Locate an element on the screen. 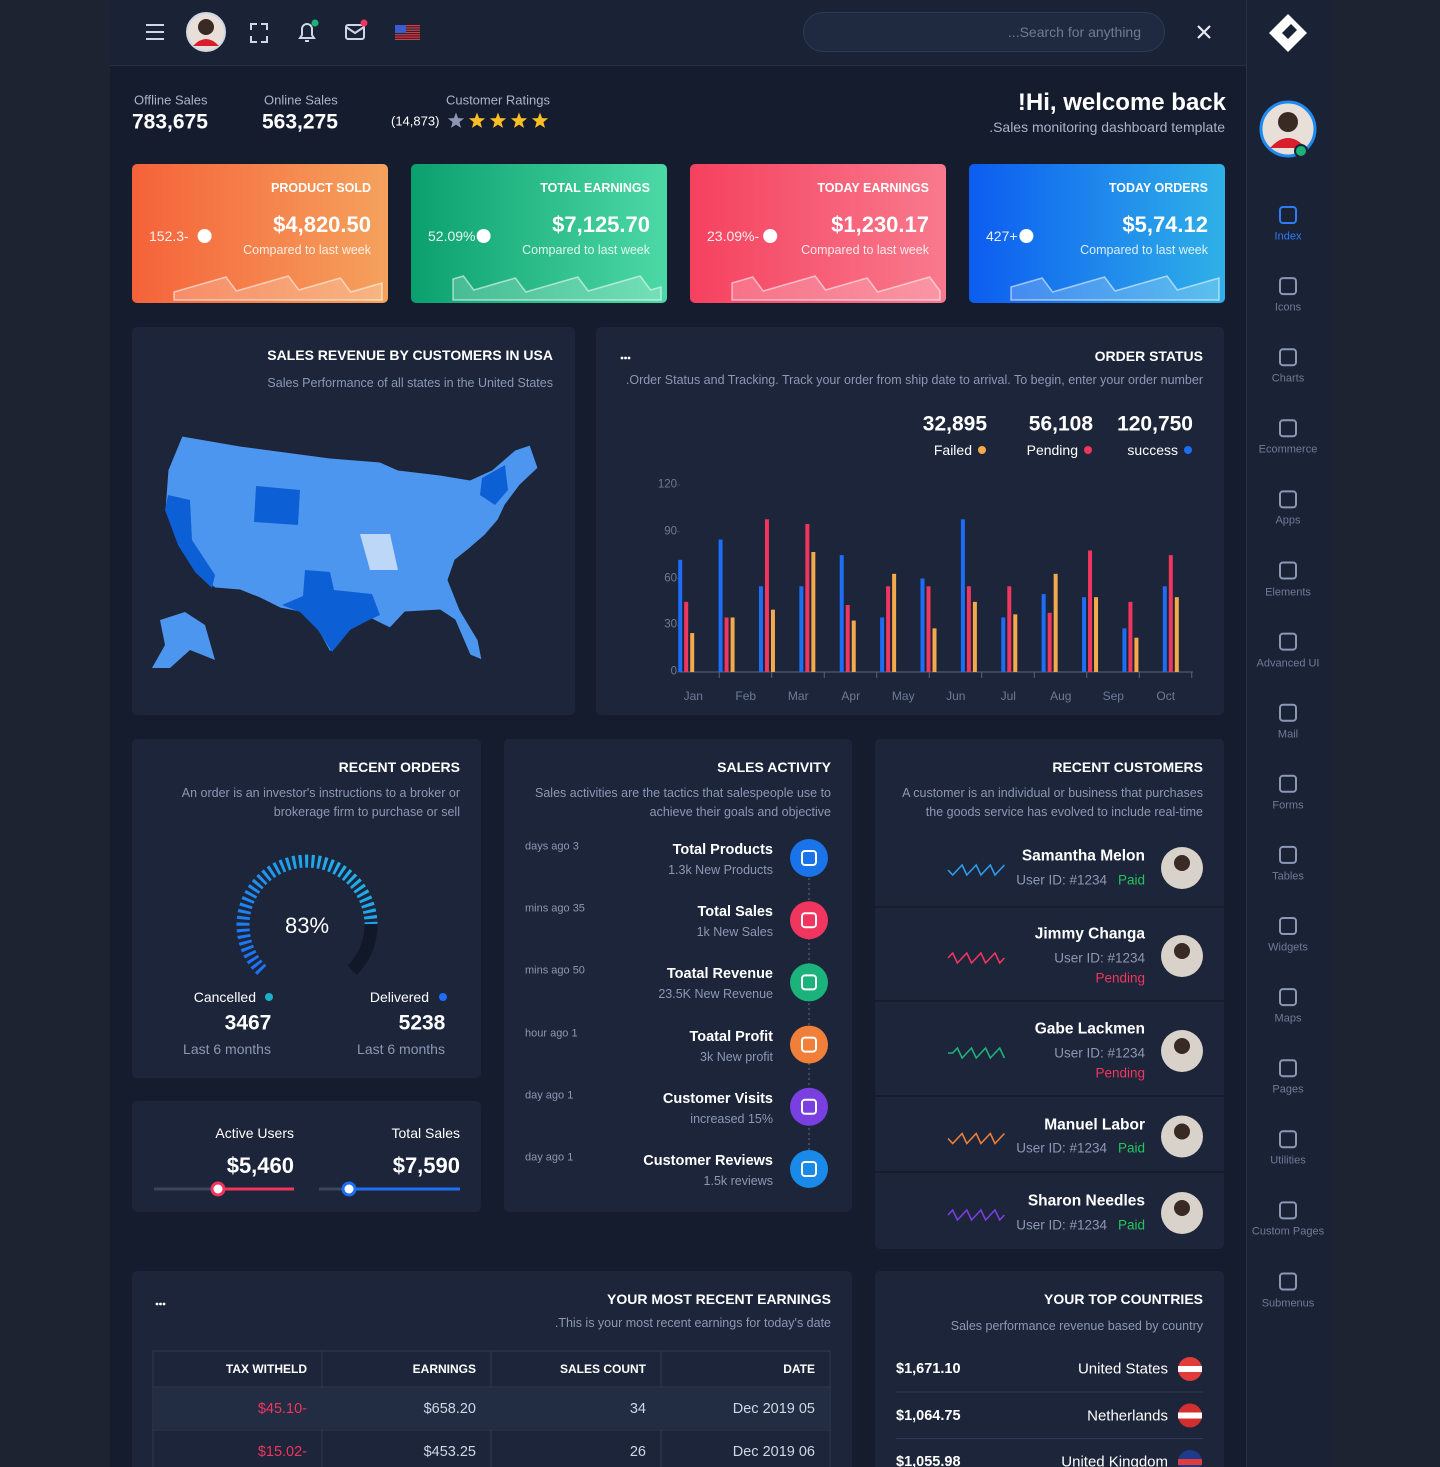  gauge-label: 83% is located at coordinates (307, 925).